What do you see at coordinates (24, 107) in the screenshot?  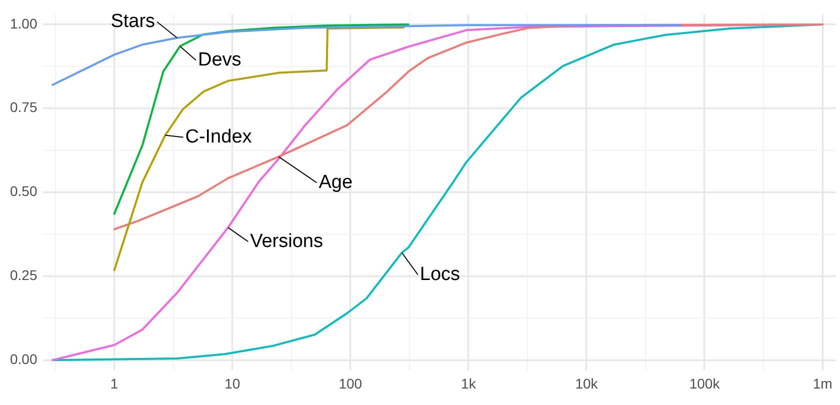 I see `y-tick-label: 0.75` at bounding box center [24, 107].